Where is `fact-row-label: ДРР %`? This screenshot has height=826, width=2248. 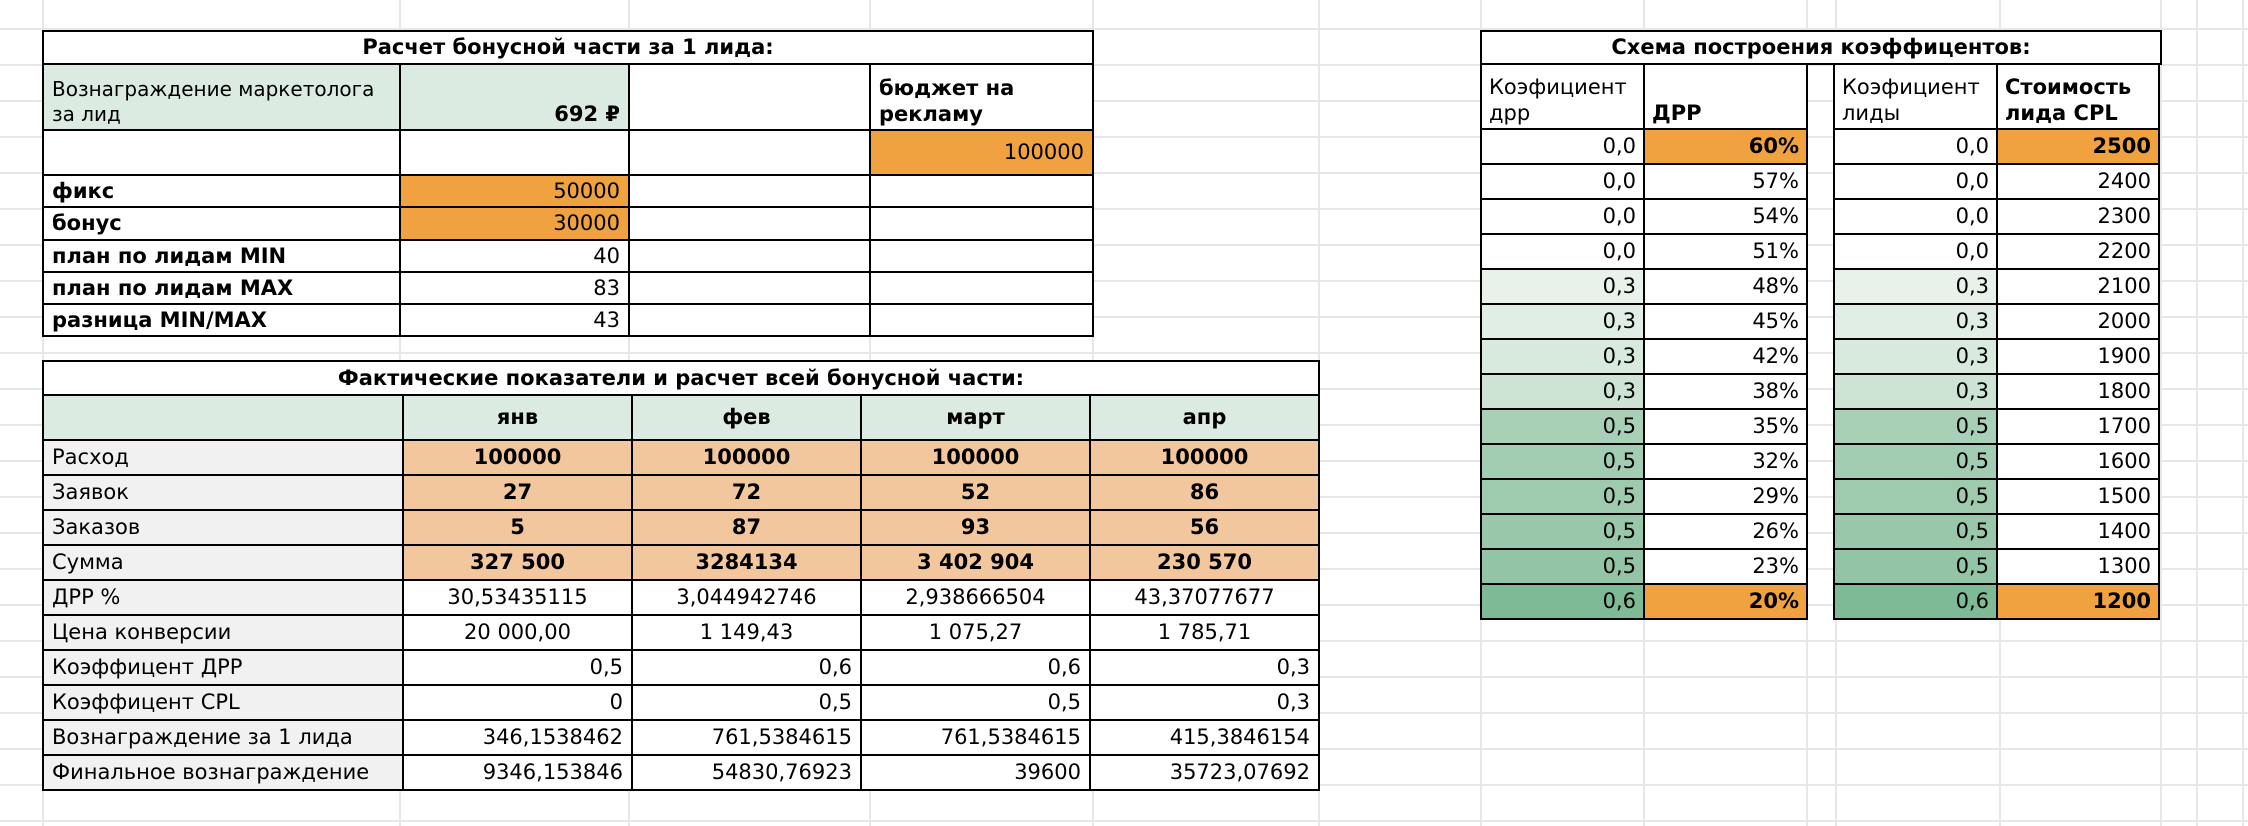 fact-row-label: ДРР % is located at coordinates (223, 597).